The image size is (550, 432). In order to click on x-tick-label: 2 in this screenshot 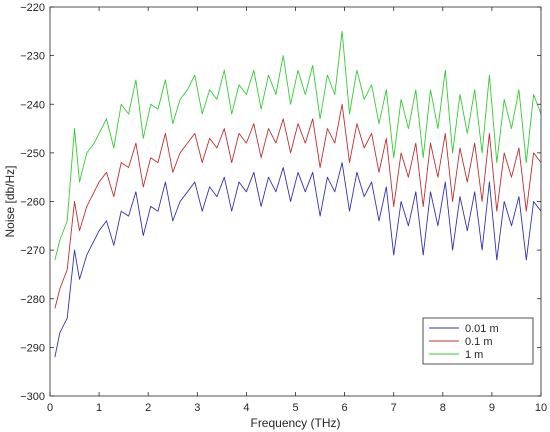, I will do `click(148, 408)`.